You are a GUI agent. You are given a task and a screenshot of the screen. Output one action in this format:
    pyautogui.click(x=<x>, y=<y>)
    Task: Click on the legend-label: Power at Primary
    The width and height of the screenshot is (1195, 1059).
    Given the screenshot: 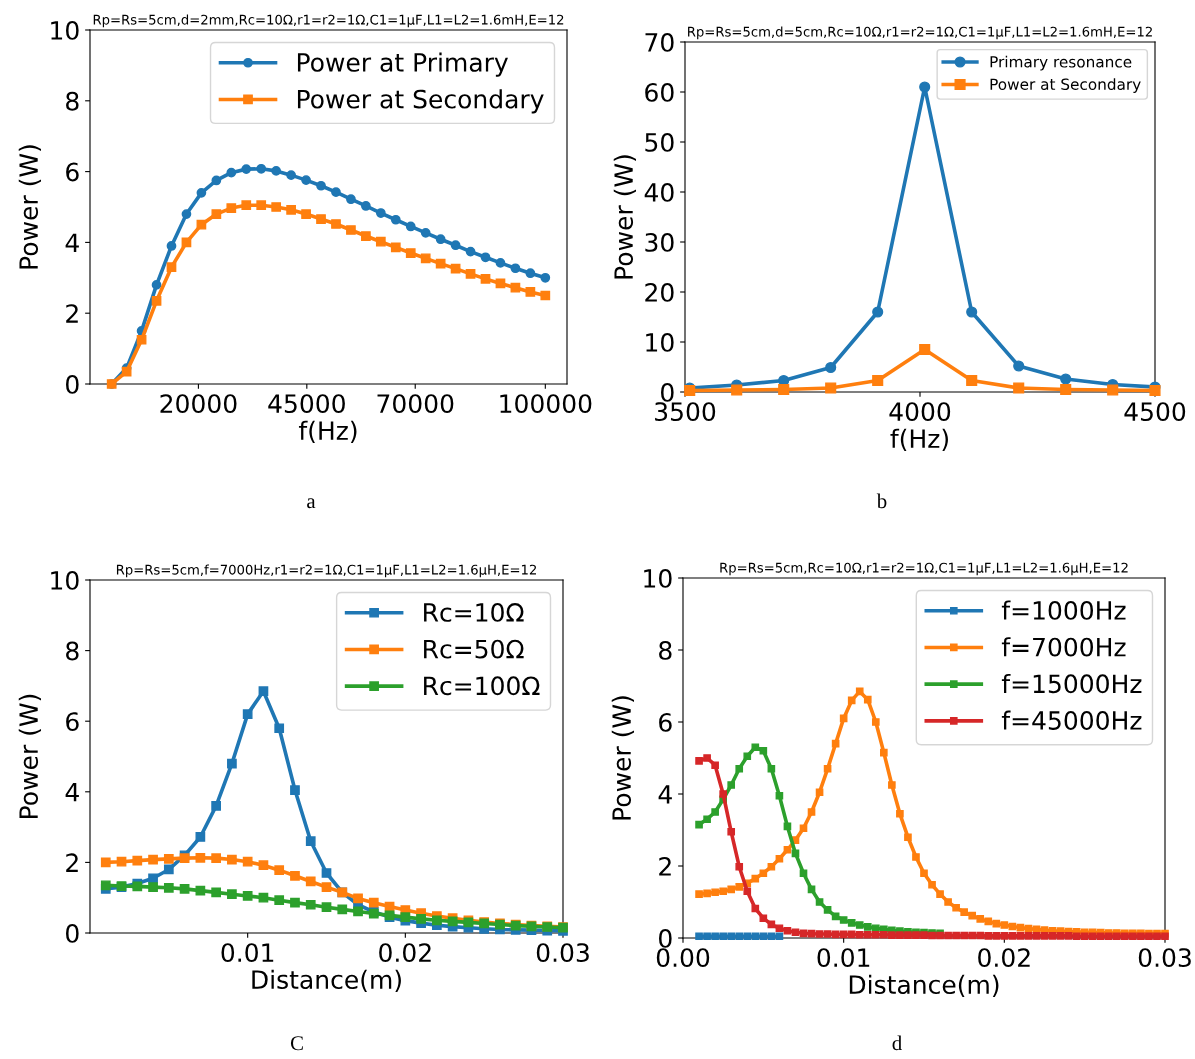 What is the action you would take?
    pyautogui.click(x=402, y=64)
    